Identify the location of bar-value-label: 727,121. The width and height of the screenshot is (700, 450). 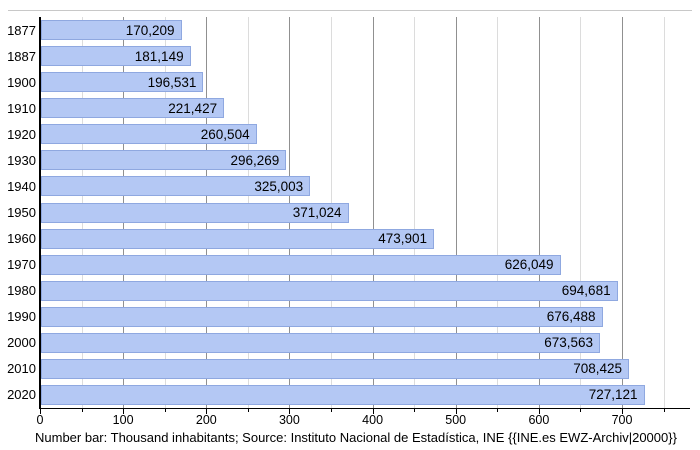
(613, 395).